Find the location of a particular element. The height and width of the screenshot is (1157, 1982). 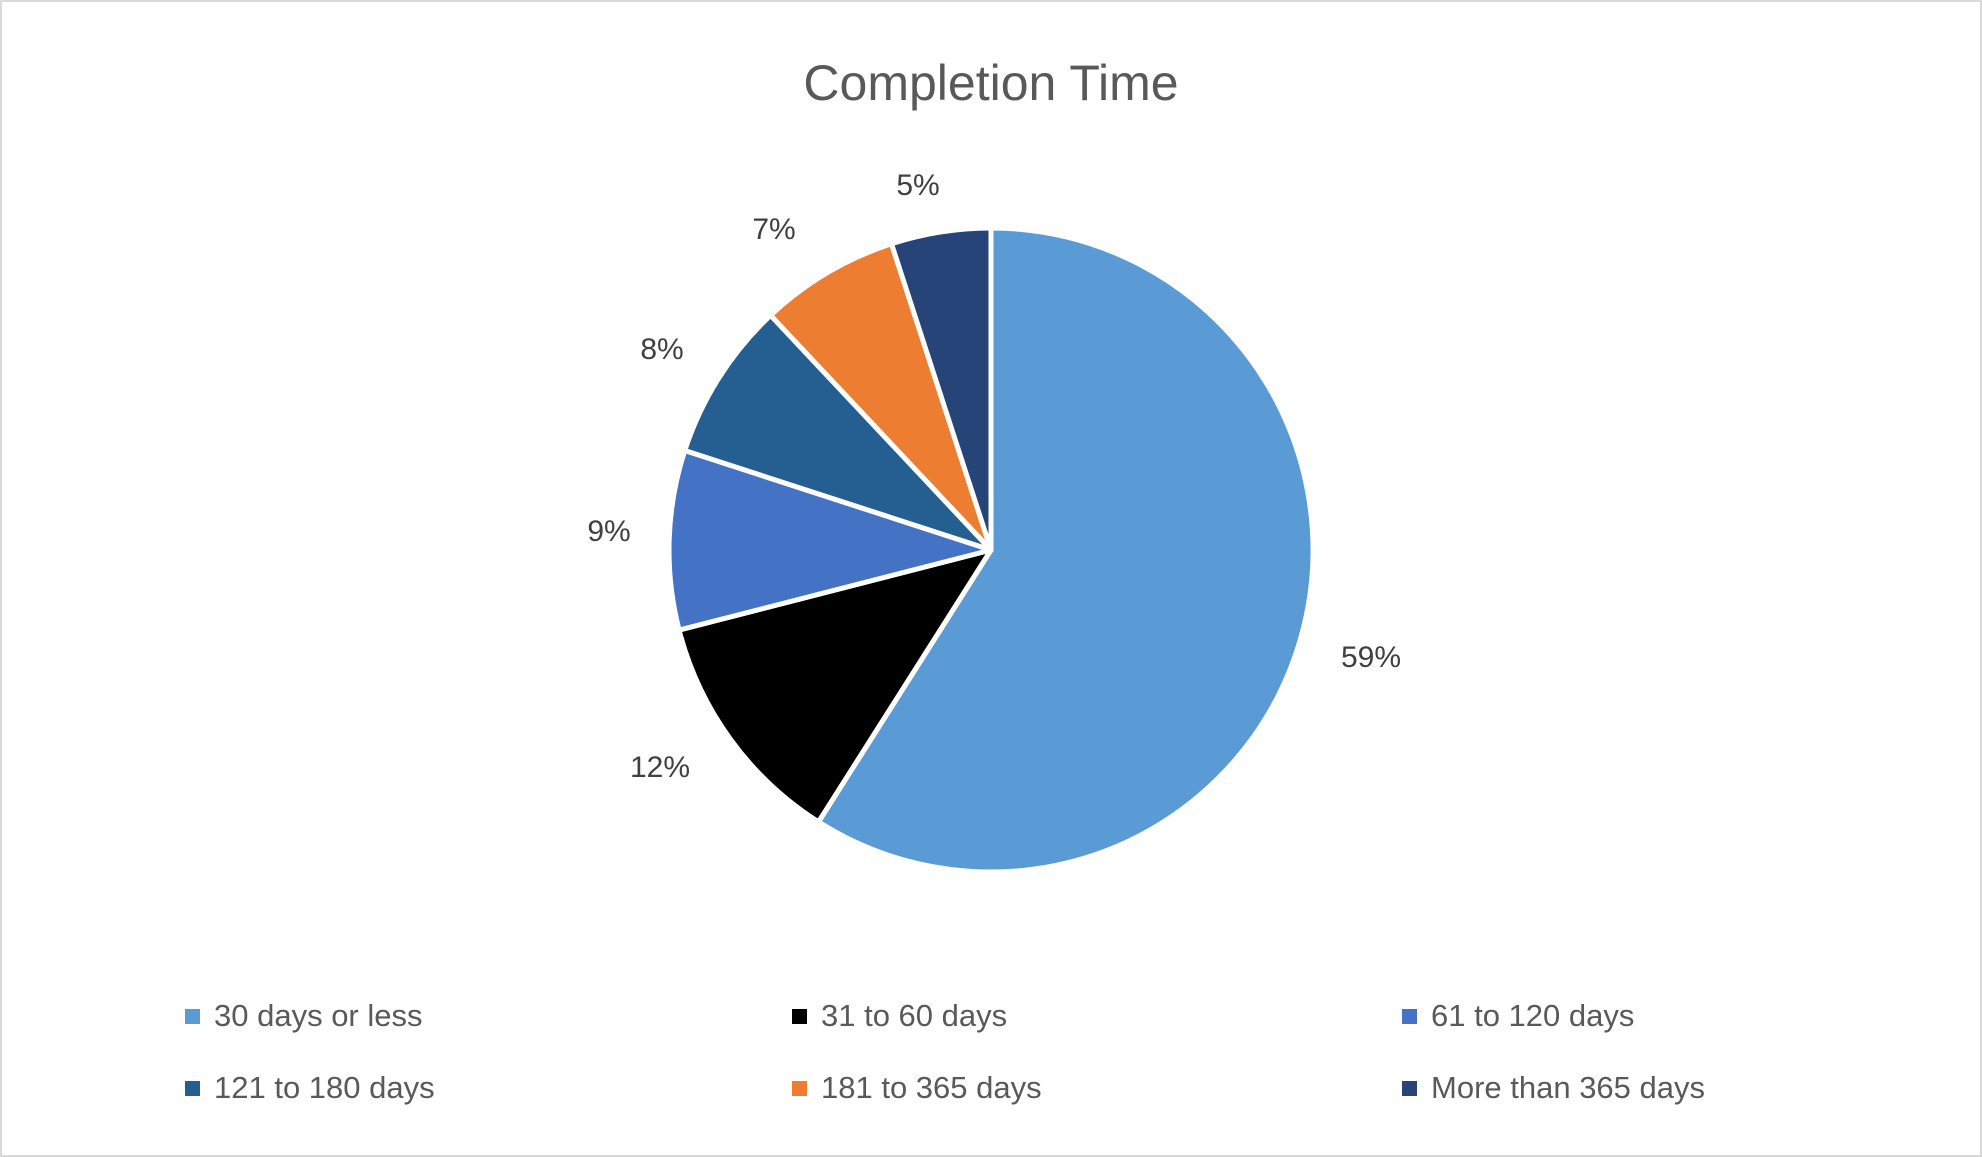

slice-30-days-or-less is located at coordinates (1066, 550).